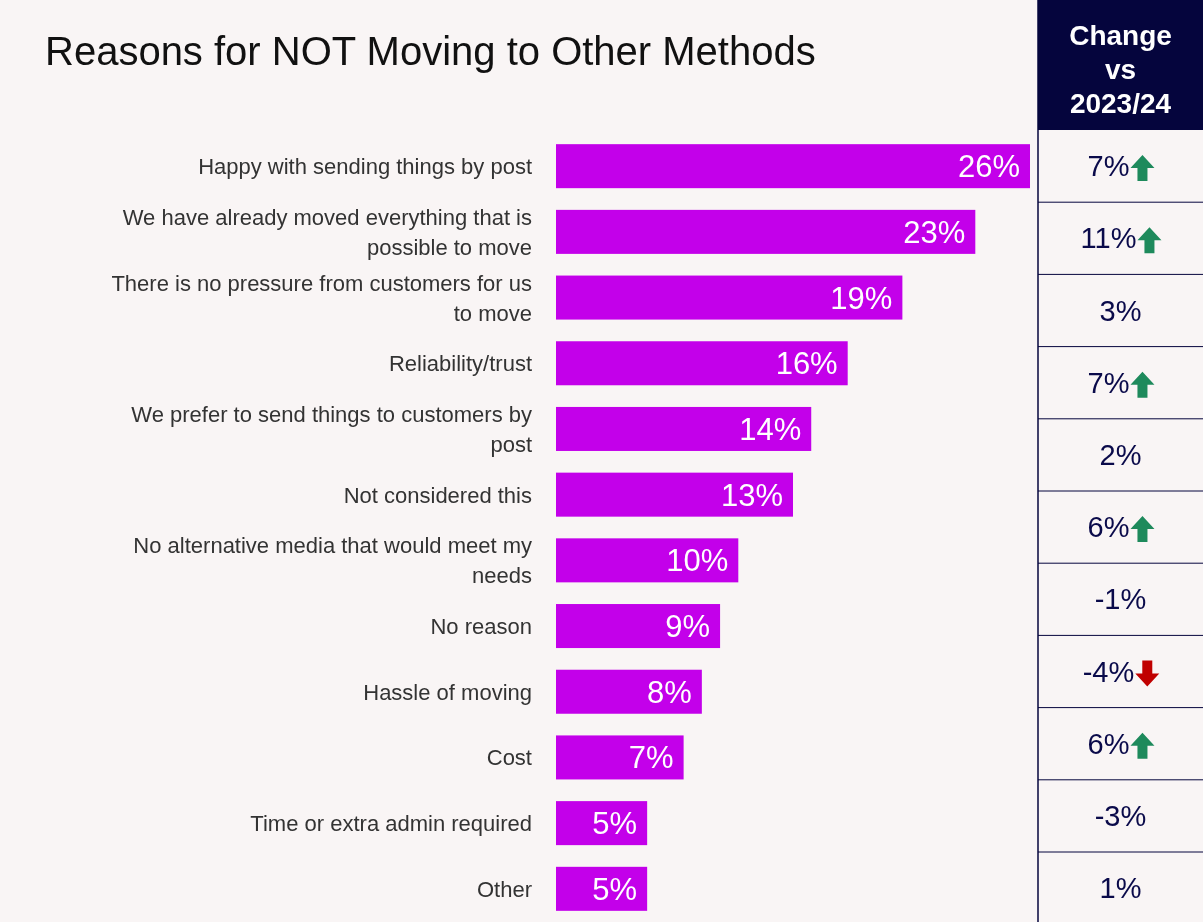 This screenshot has height=922, width=1203. I want to click on y-tick-label: Cost, so click(509, 758).